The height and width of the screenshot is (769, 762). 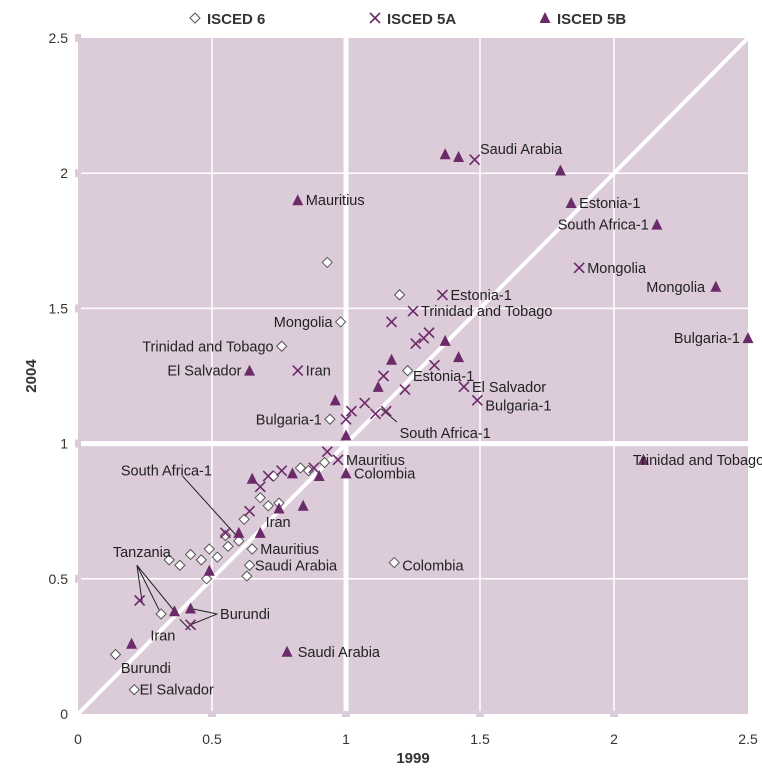 I want to click on legend-marker-cross, so click(x=375, y=18).